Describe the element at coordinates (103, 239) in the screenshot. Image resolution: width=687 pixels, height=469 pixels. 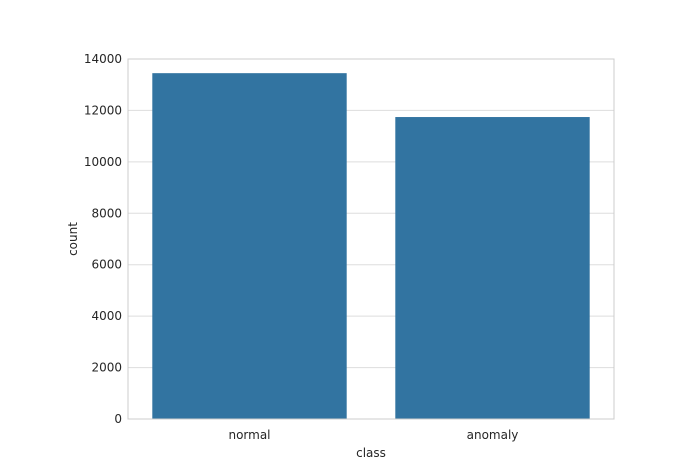
I see `y-tick-labels: 0 2000 4000 6000 8000 10000 12000 14000` at that location.